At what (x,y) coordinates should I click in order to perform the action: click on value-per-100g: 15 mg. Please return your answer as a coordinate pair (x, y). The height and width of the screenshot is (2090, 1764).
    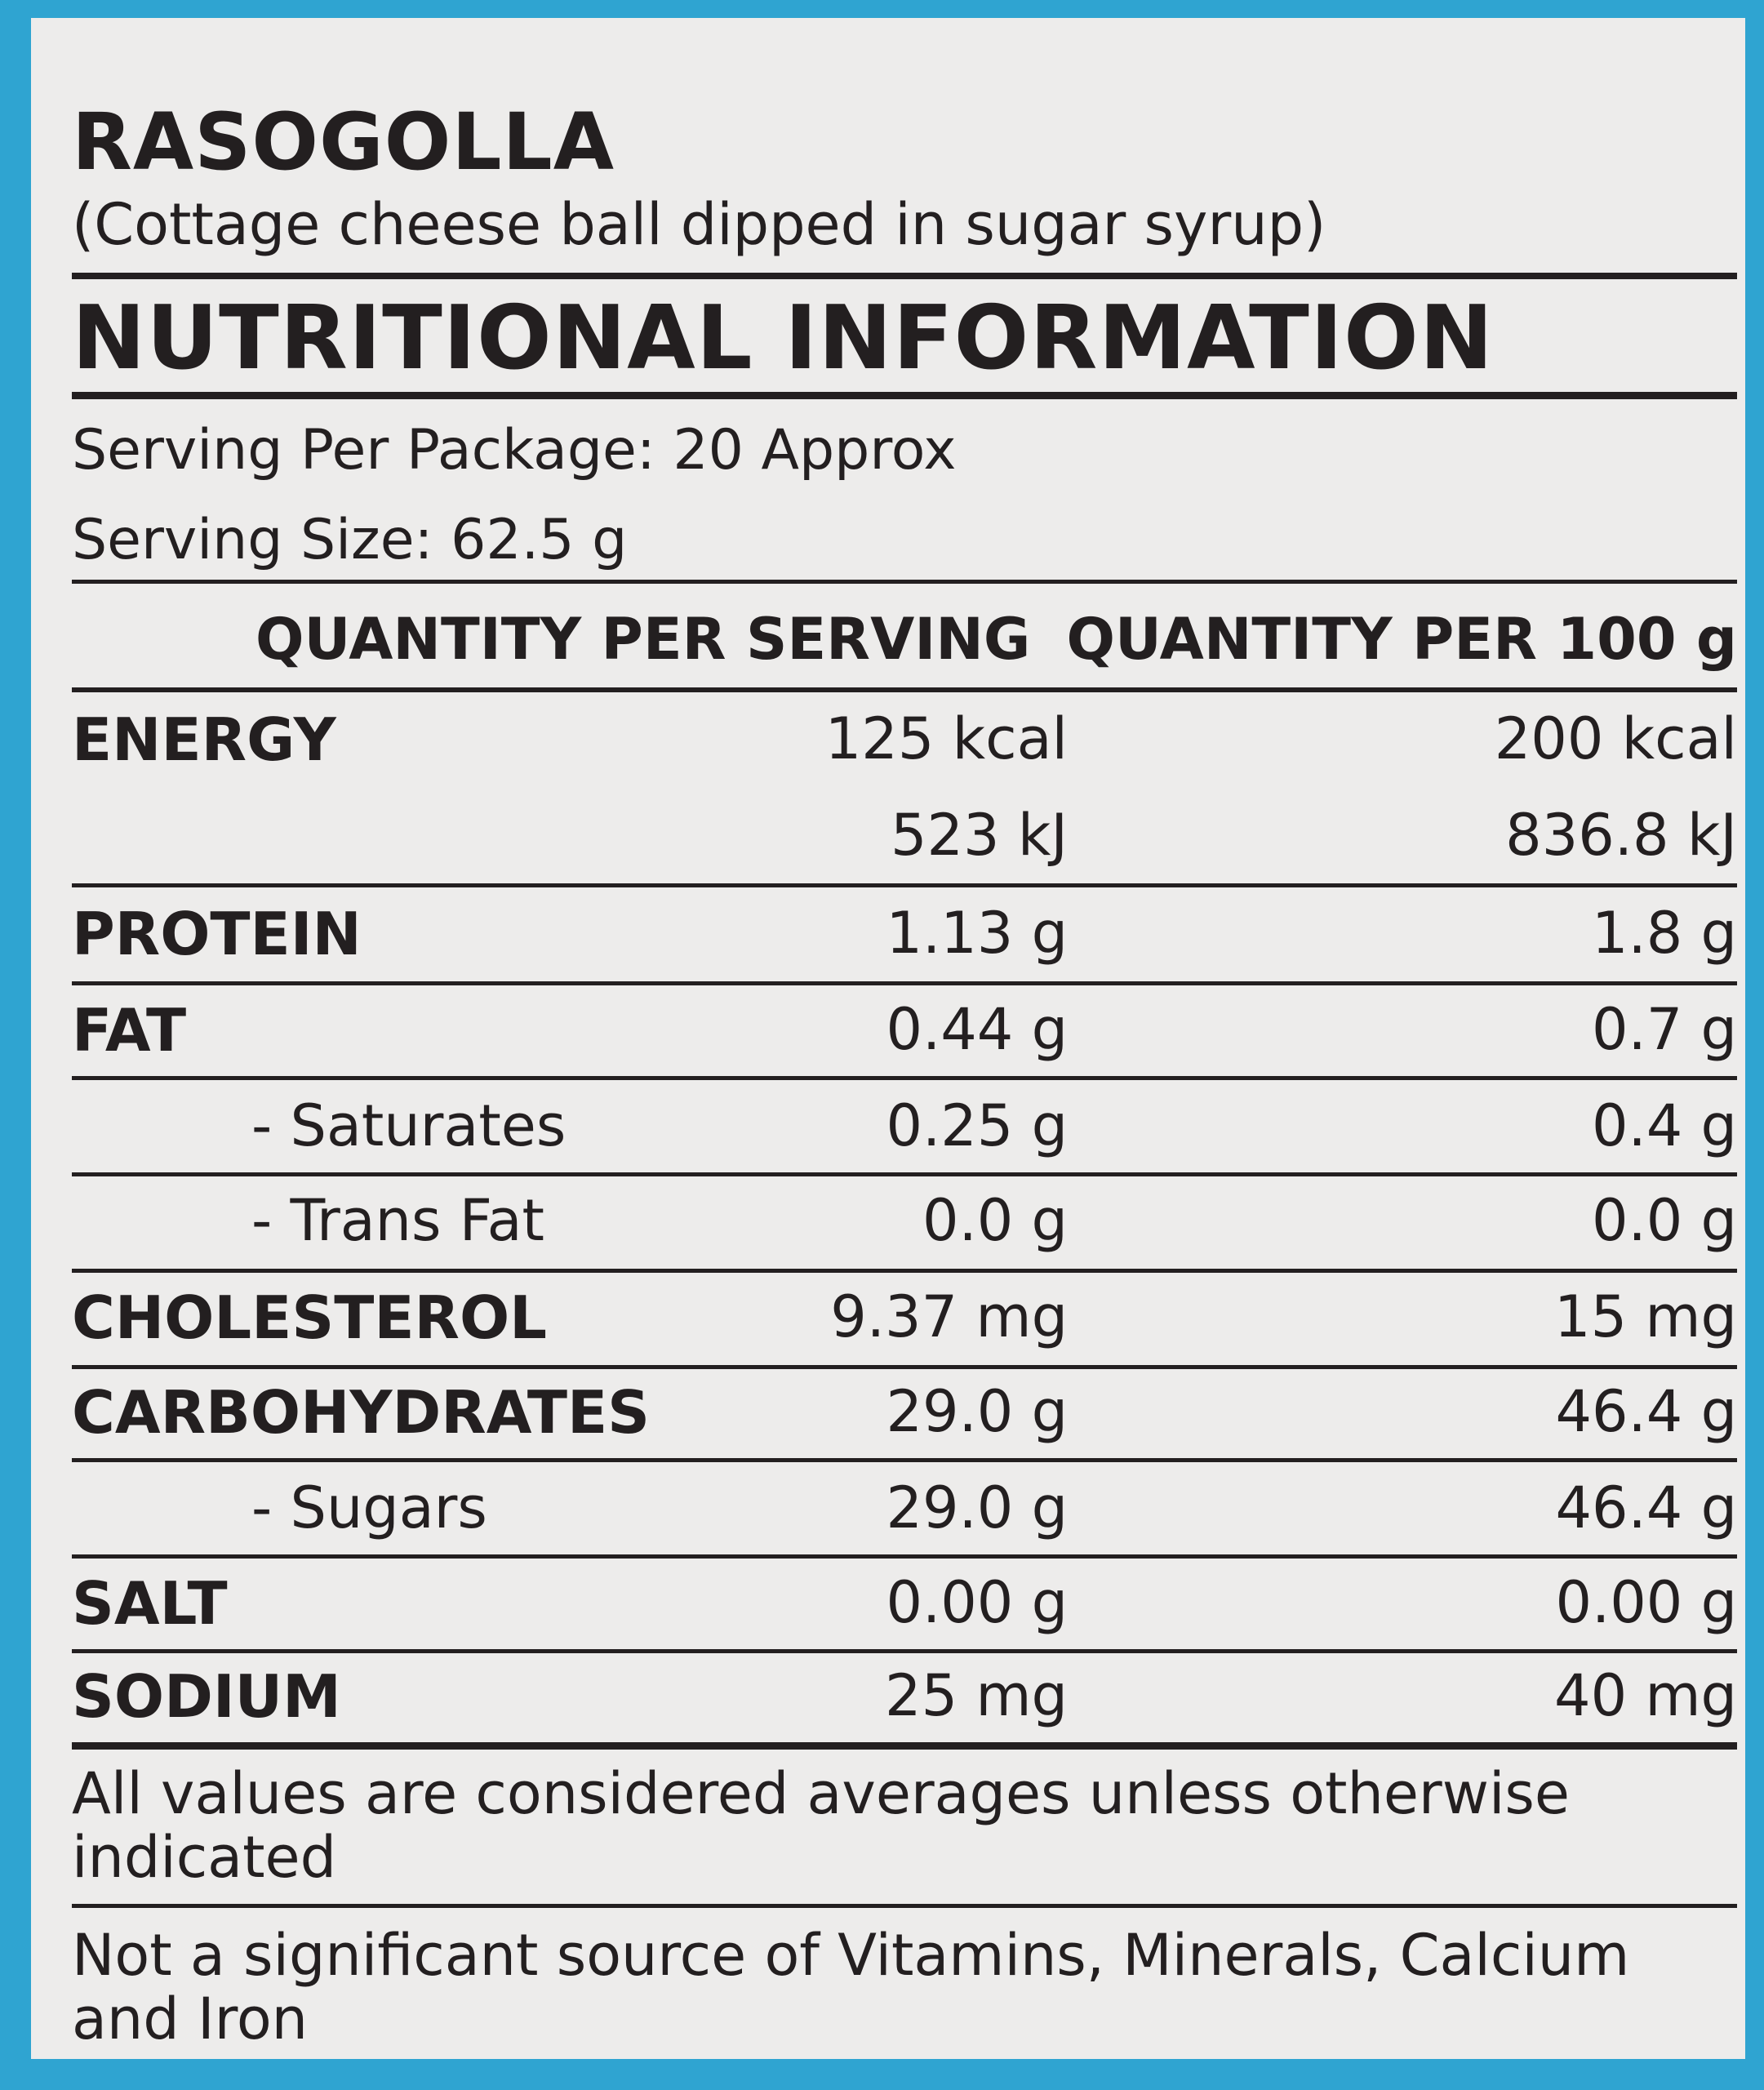
    Looking at the image, I should click on (1645, 1316).